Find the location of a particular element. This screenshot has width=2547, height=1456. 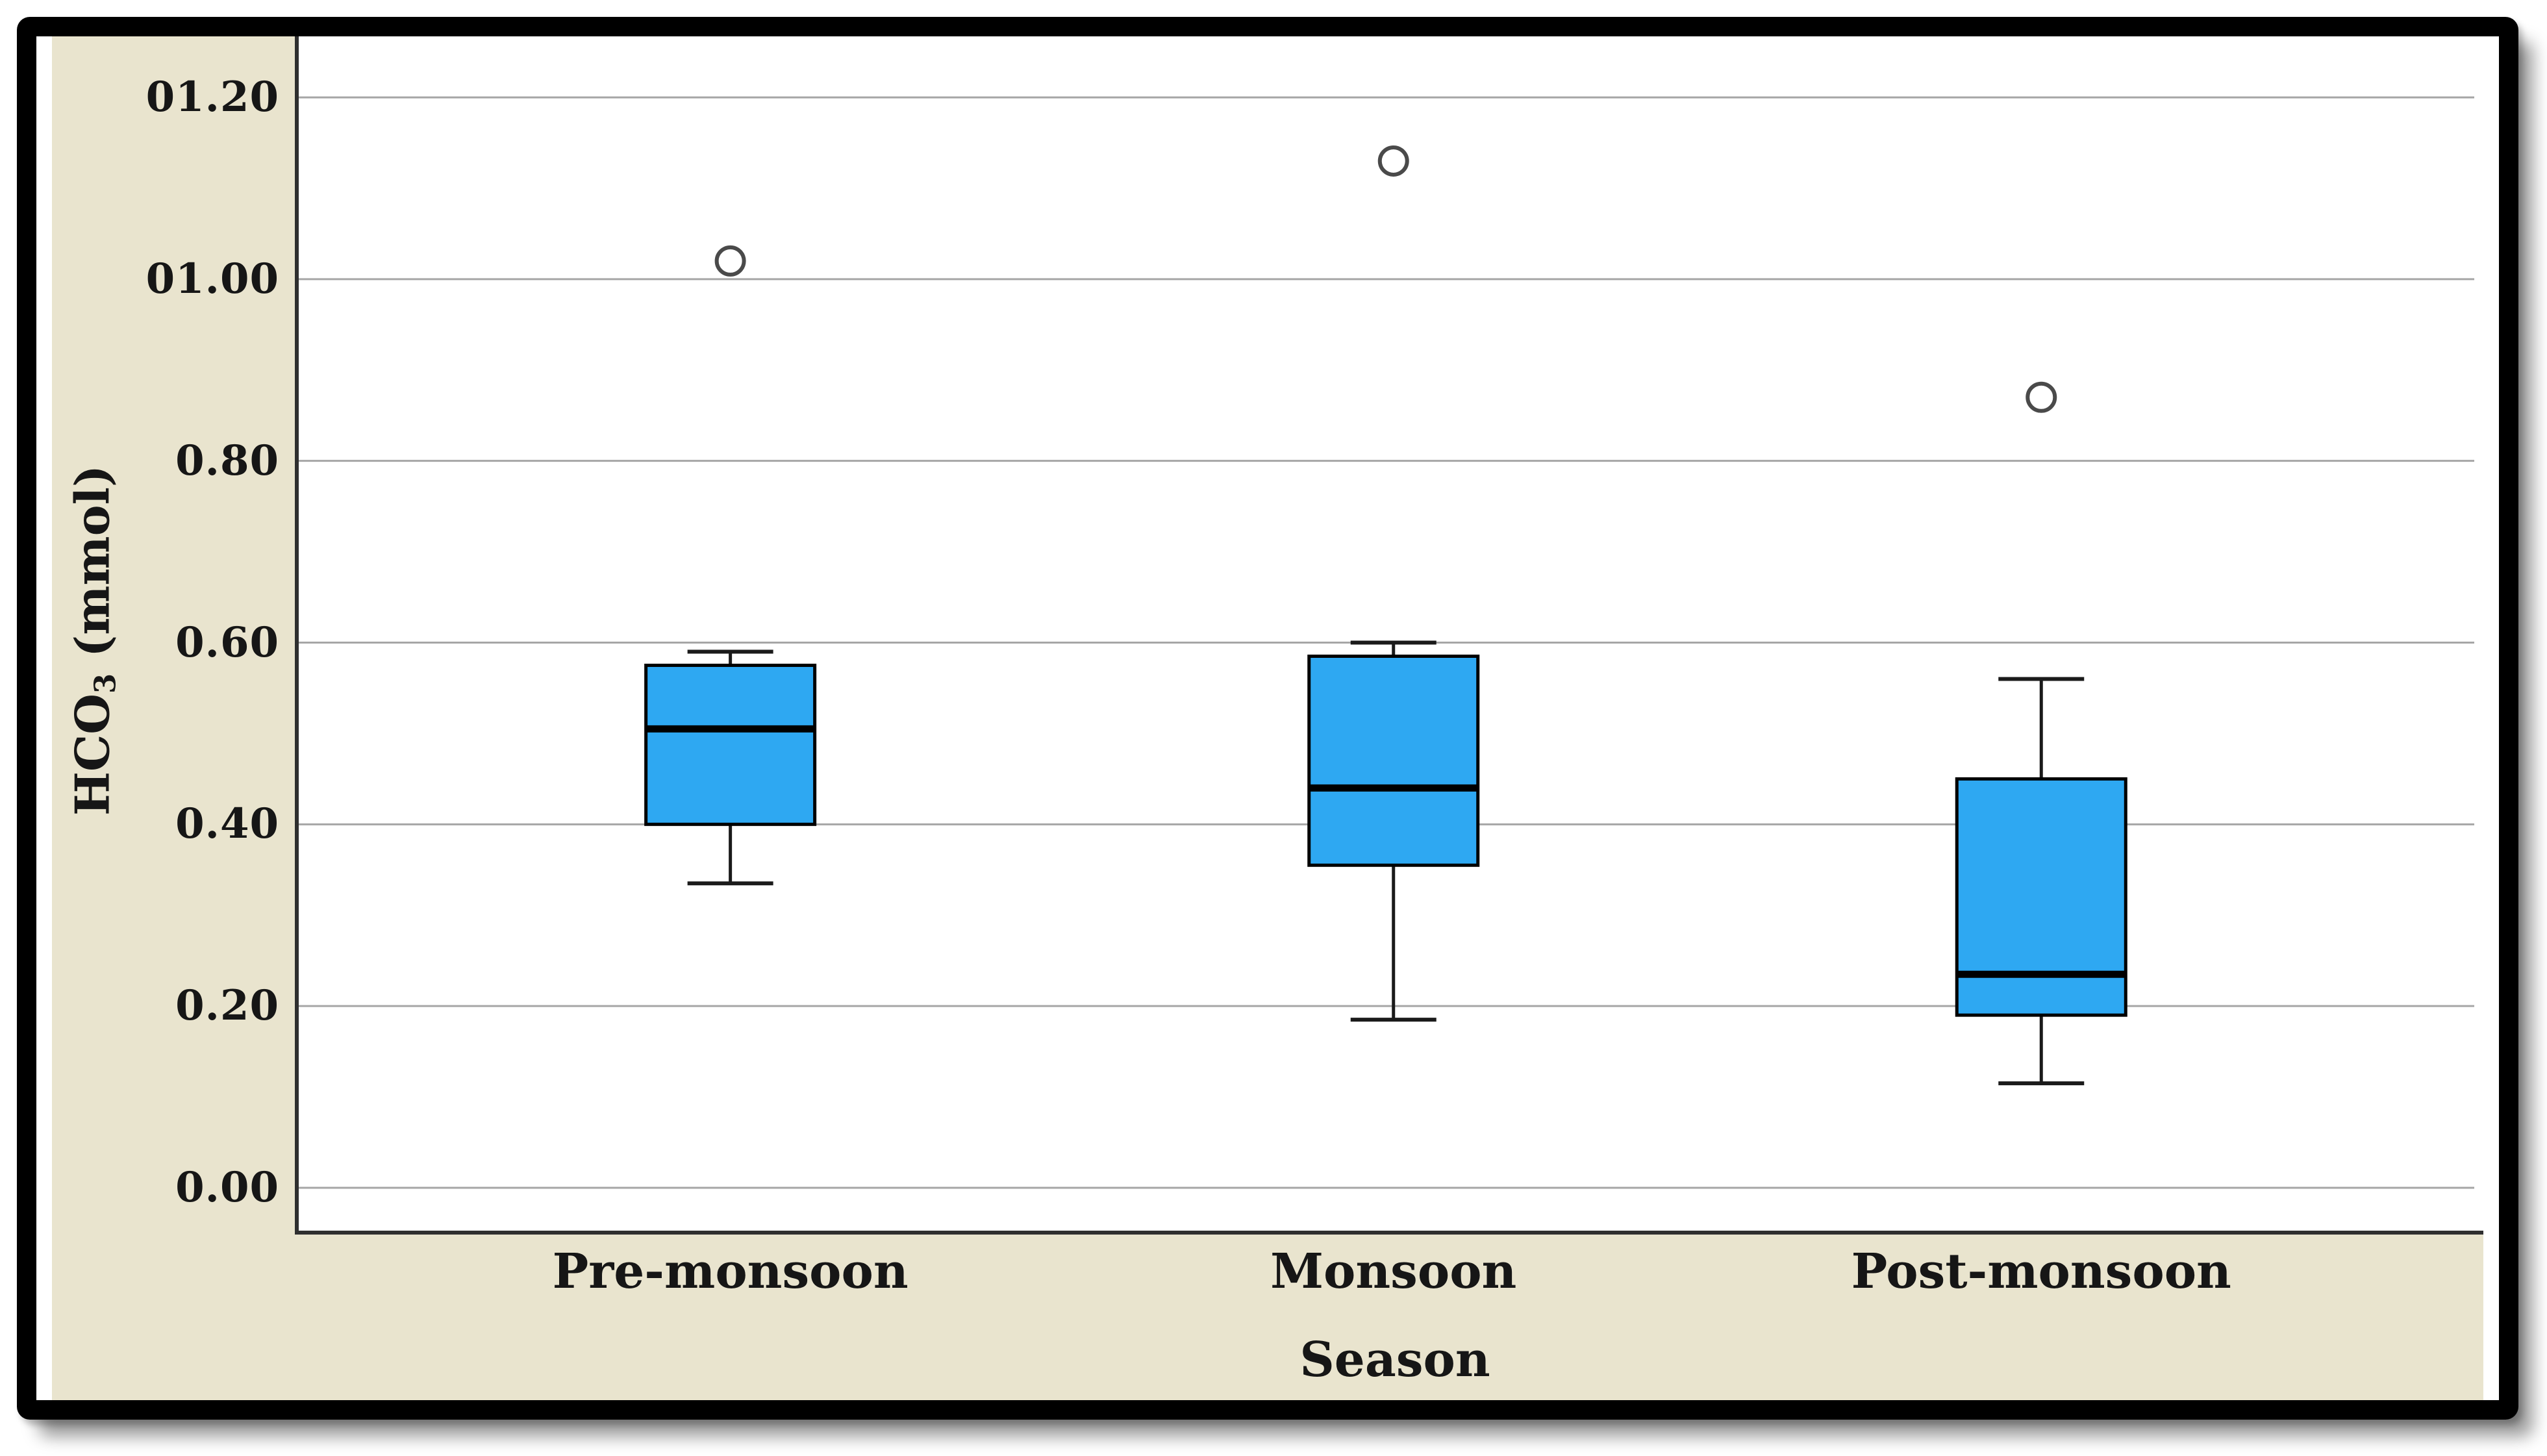

y-tick-label: 0.80 is located at coordinates (227, 460).